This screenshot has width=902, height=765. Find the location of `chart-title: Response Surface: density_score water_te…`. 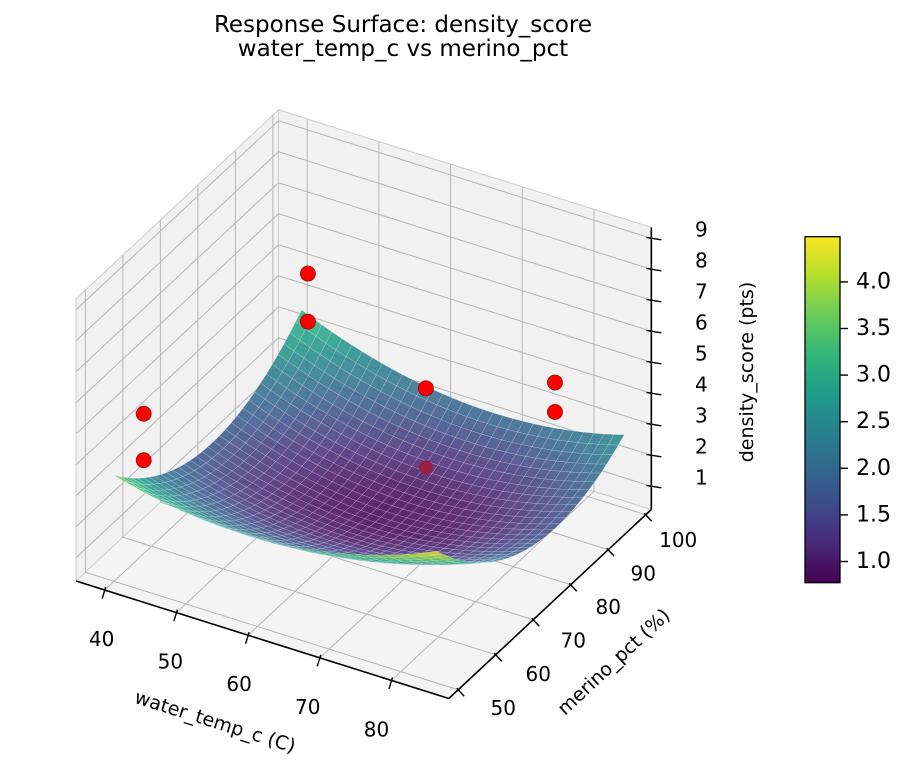

chart-title: Response Surface: density_score water_te… is located at coordinates (403, 37).